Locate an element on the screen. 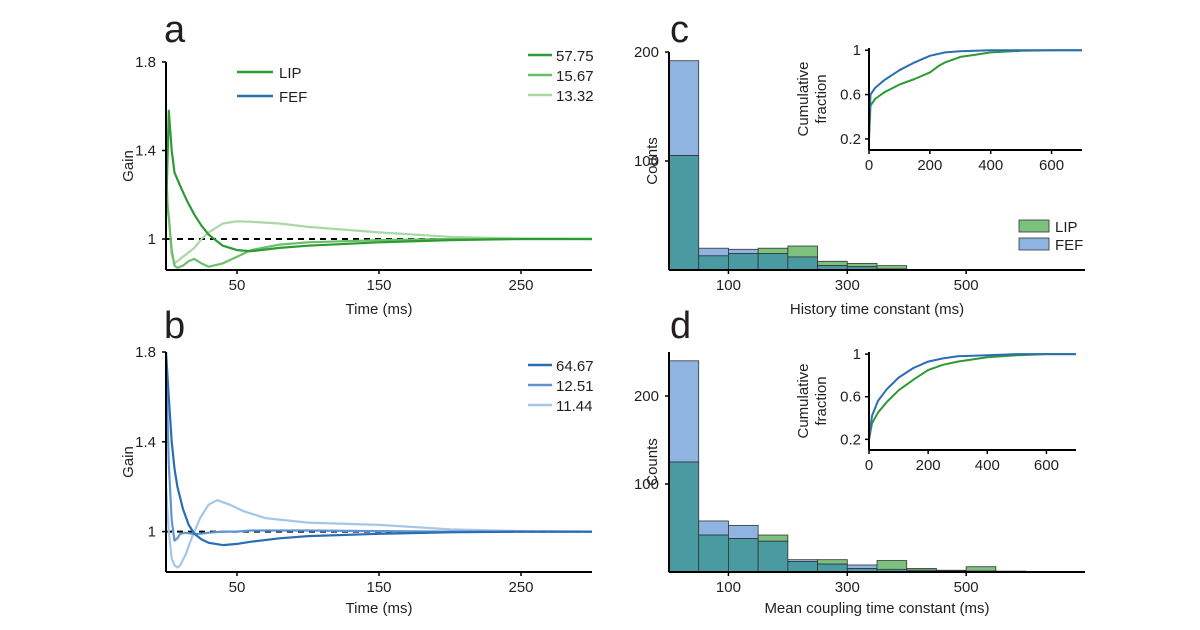 This screenshot has width=1200, height=630. d-x-tick-label: 500 is located at coordinates (966, 587).